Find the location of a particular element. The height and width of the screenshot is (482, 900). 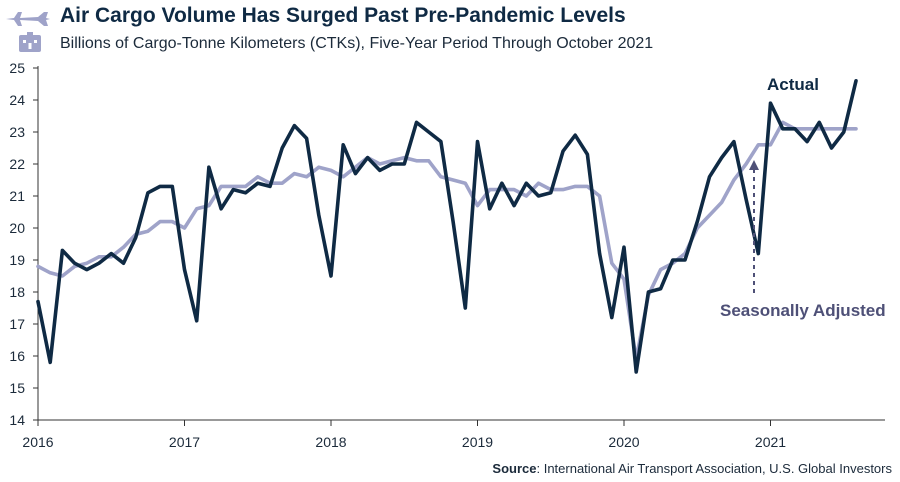

y-tick-label: 25 is located at coordinates (17, 68).